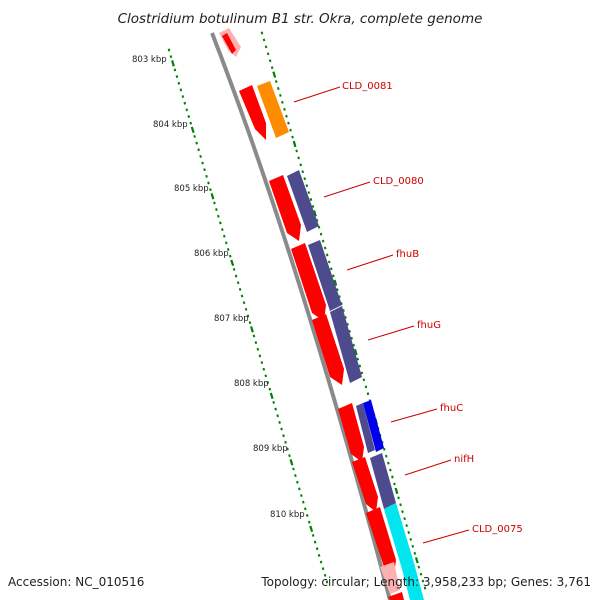 The image size is (600, 600). What do you see at coordinates (390, 578) in the screenshot?
I see `cds-arrow-faded` at bounding box center [390, 578].